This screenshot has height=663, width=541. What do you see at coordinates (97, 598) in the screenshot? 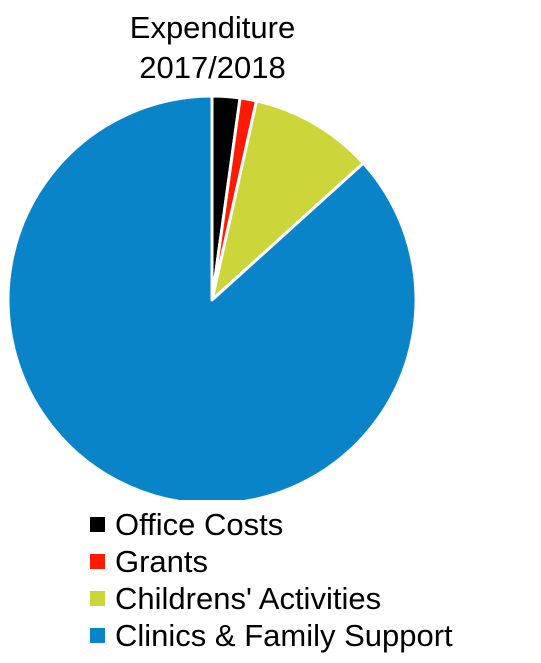
I see `legend-swatch-childrens-activities` at bounding box center [97, 598].